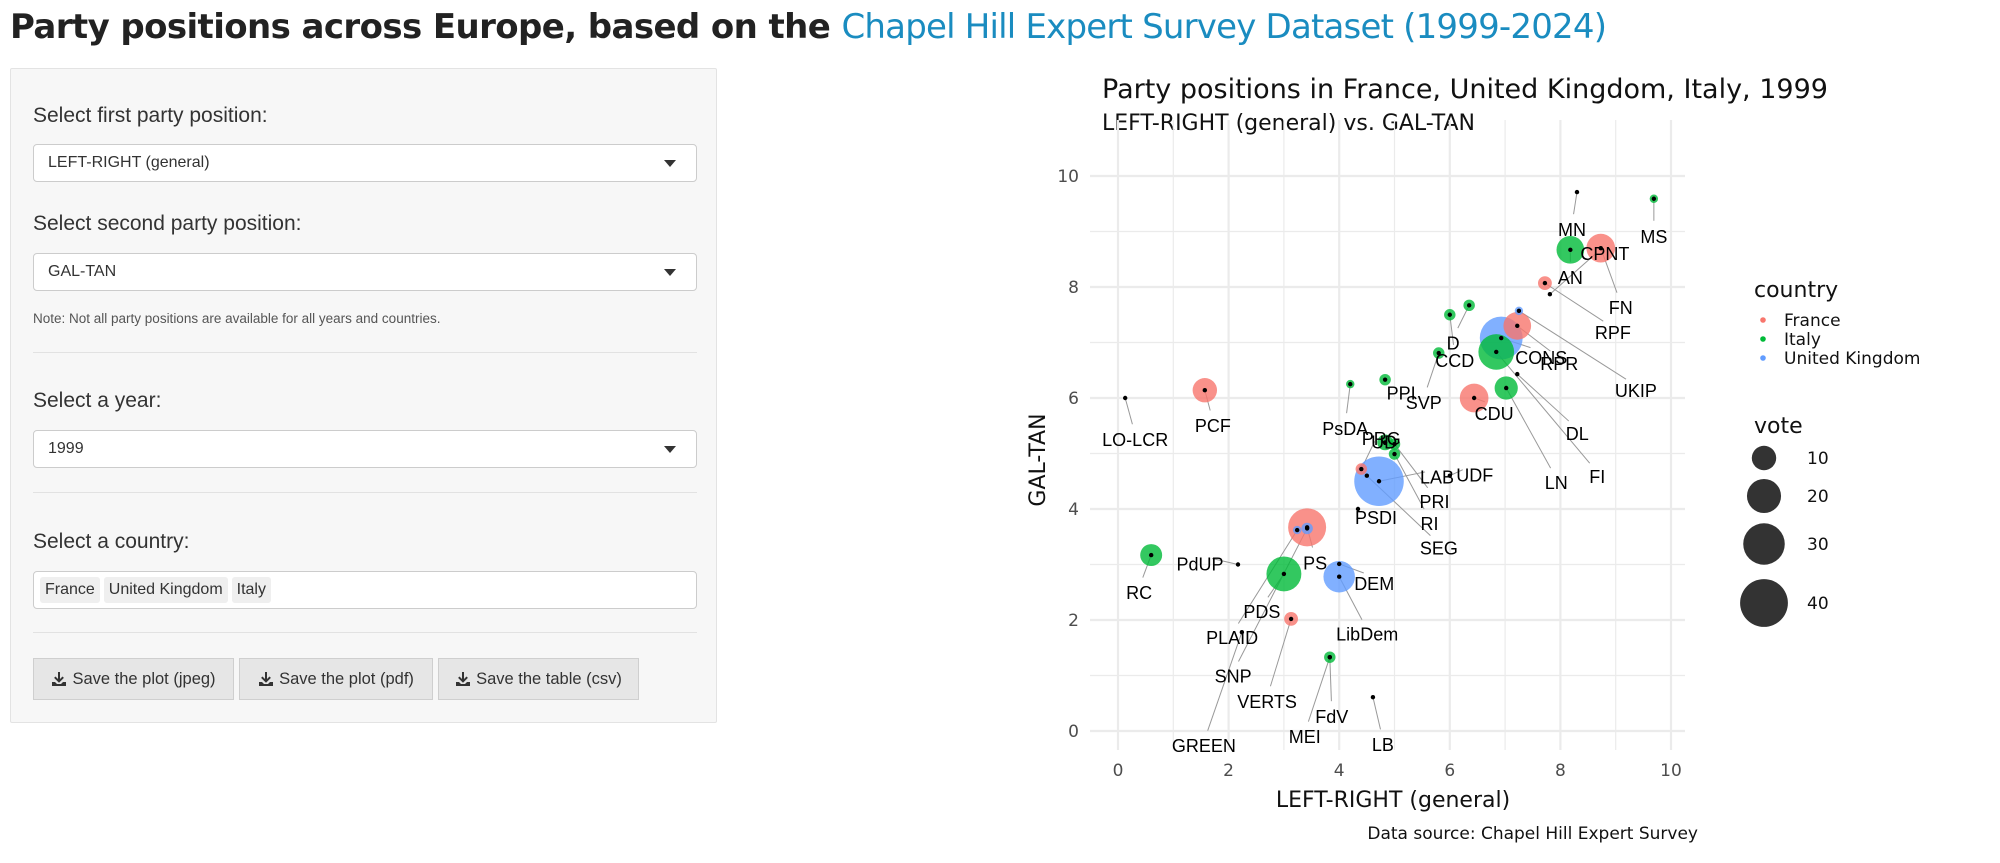 This screenshot has width=2000, height=863. I want to click on point-label: LibDem, so click(1367, 635).